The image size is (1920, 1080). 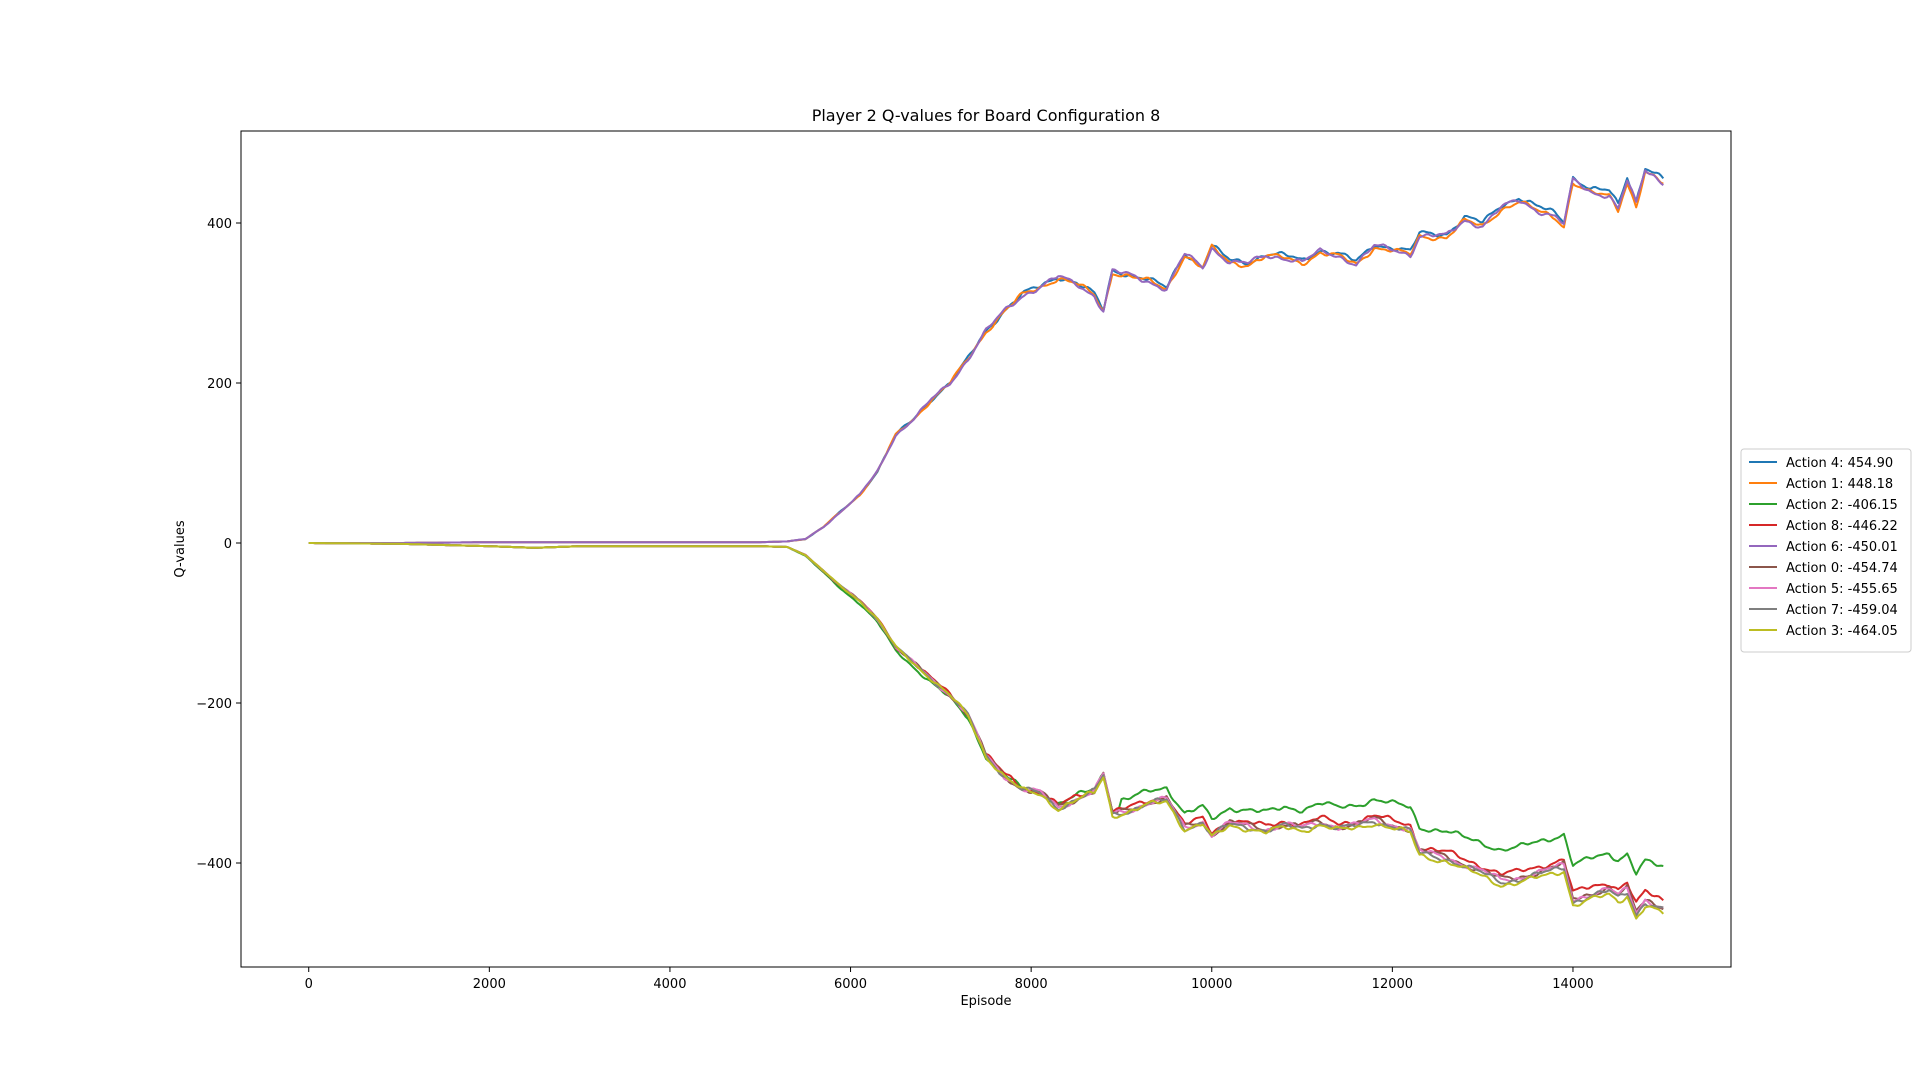 What do you see at coordinates (1842, 631) in the screenshot?
I see `legend-entry: Action 3: -464.05` at bounding box center [1842, 631].